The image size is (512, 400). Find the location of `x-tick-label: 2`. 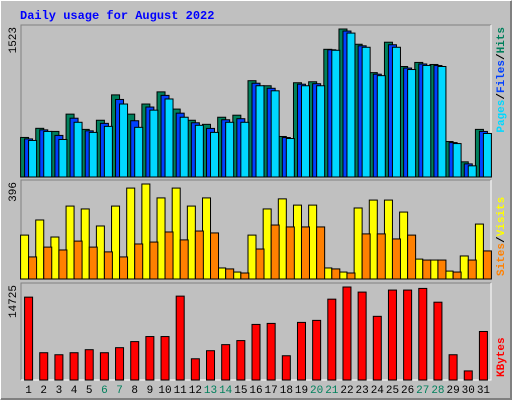

x-tick-label: 2 is located at coordinates (43, 391).